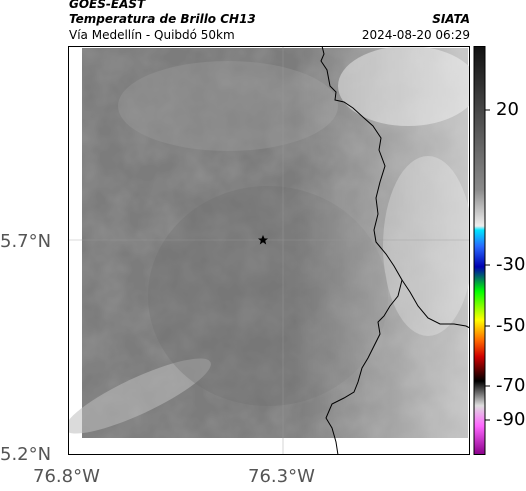  I want to click on colorbar, so click(481, 250).